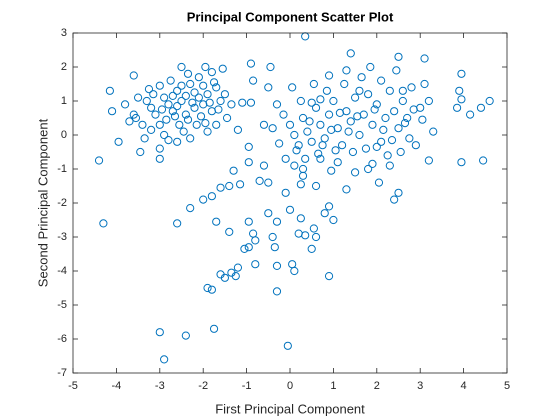 This screenshot has width=560, height=420. Describe the element at coordinates (62, 237) in the screenshot. I see `y-tick-label: -3` at that location.